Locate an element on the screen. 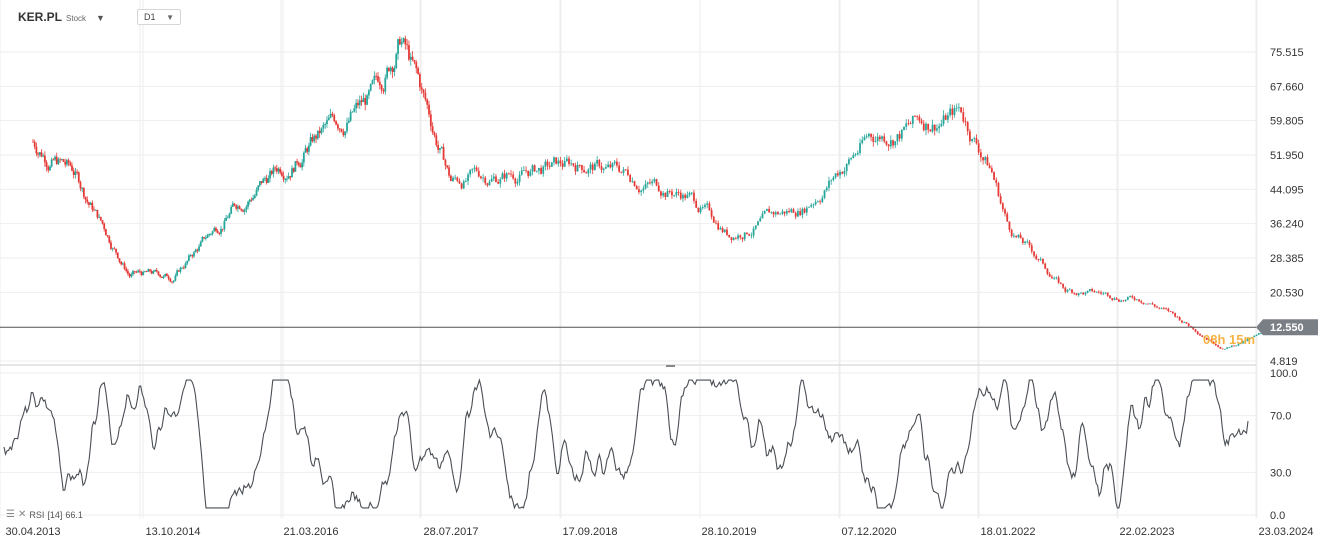 This screenshot has height=547, width=1330. rsi-period: [14] is located at coordinates (55, 514).